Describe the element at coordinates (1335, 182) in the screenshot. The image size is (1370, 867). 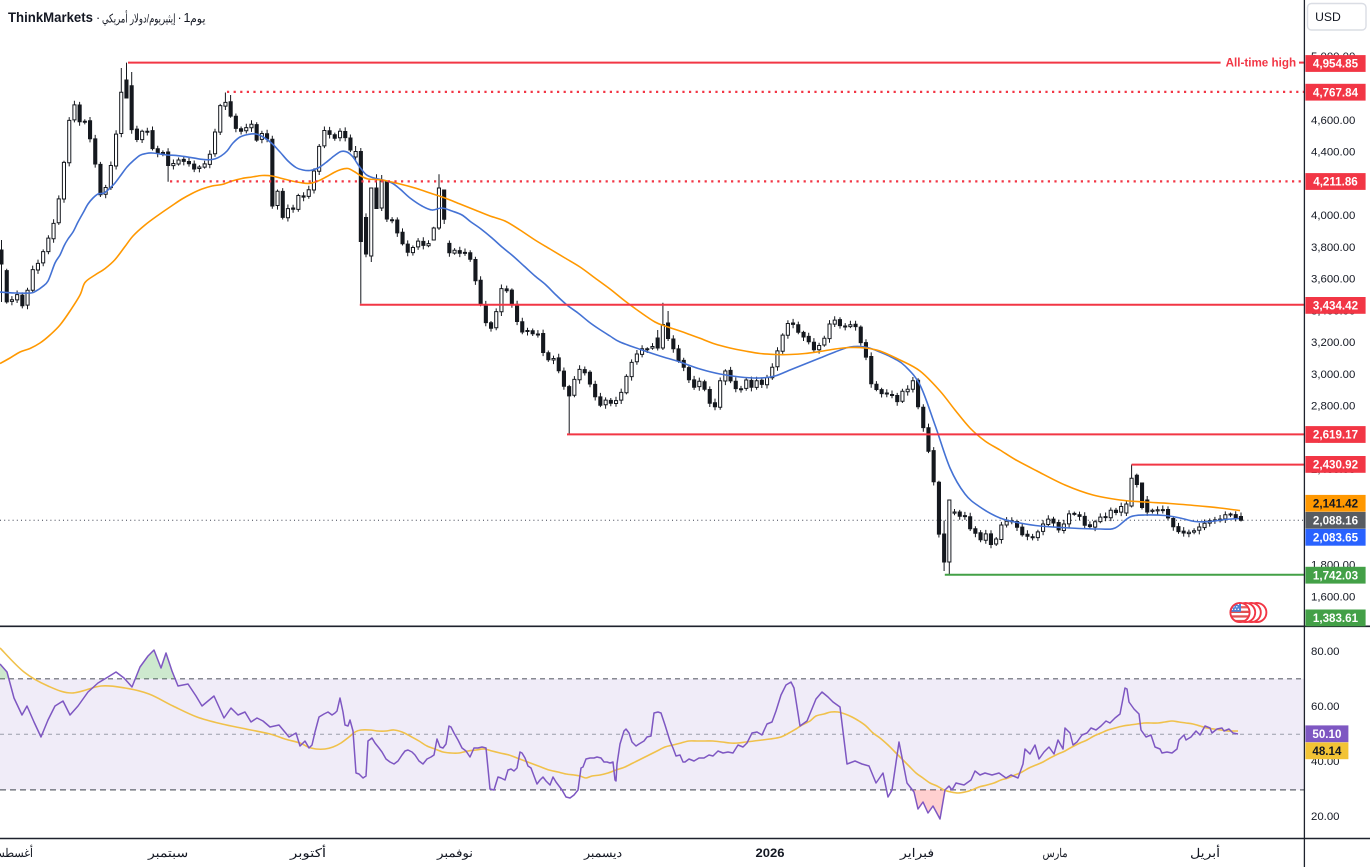
I see `svg-text: 4,211.86` at that location.